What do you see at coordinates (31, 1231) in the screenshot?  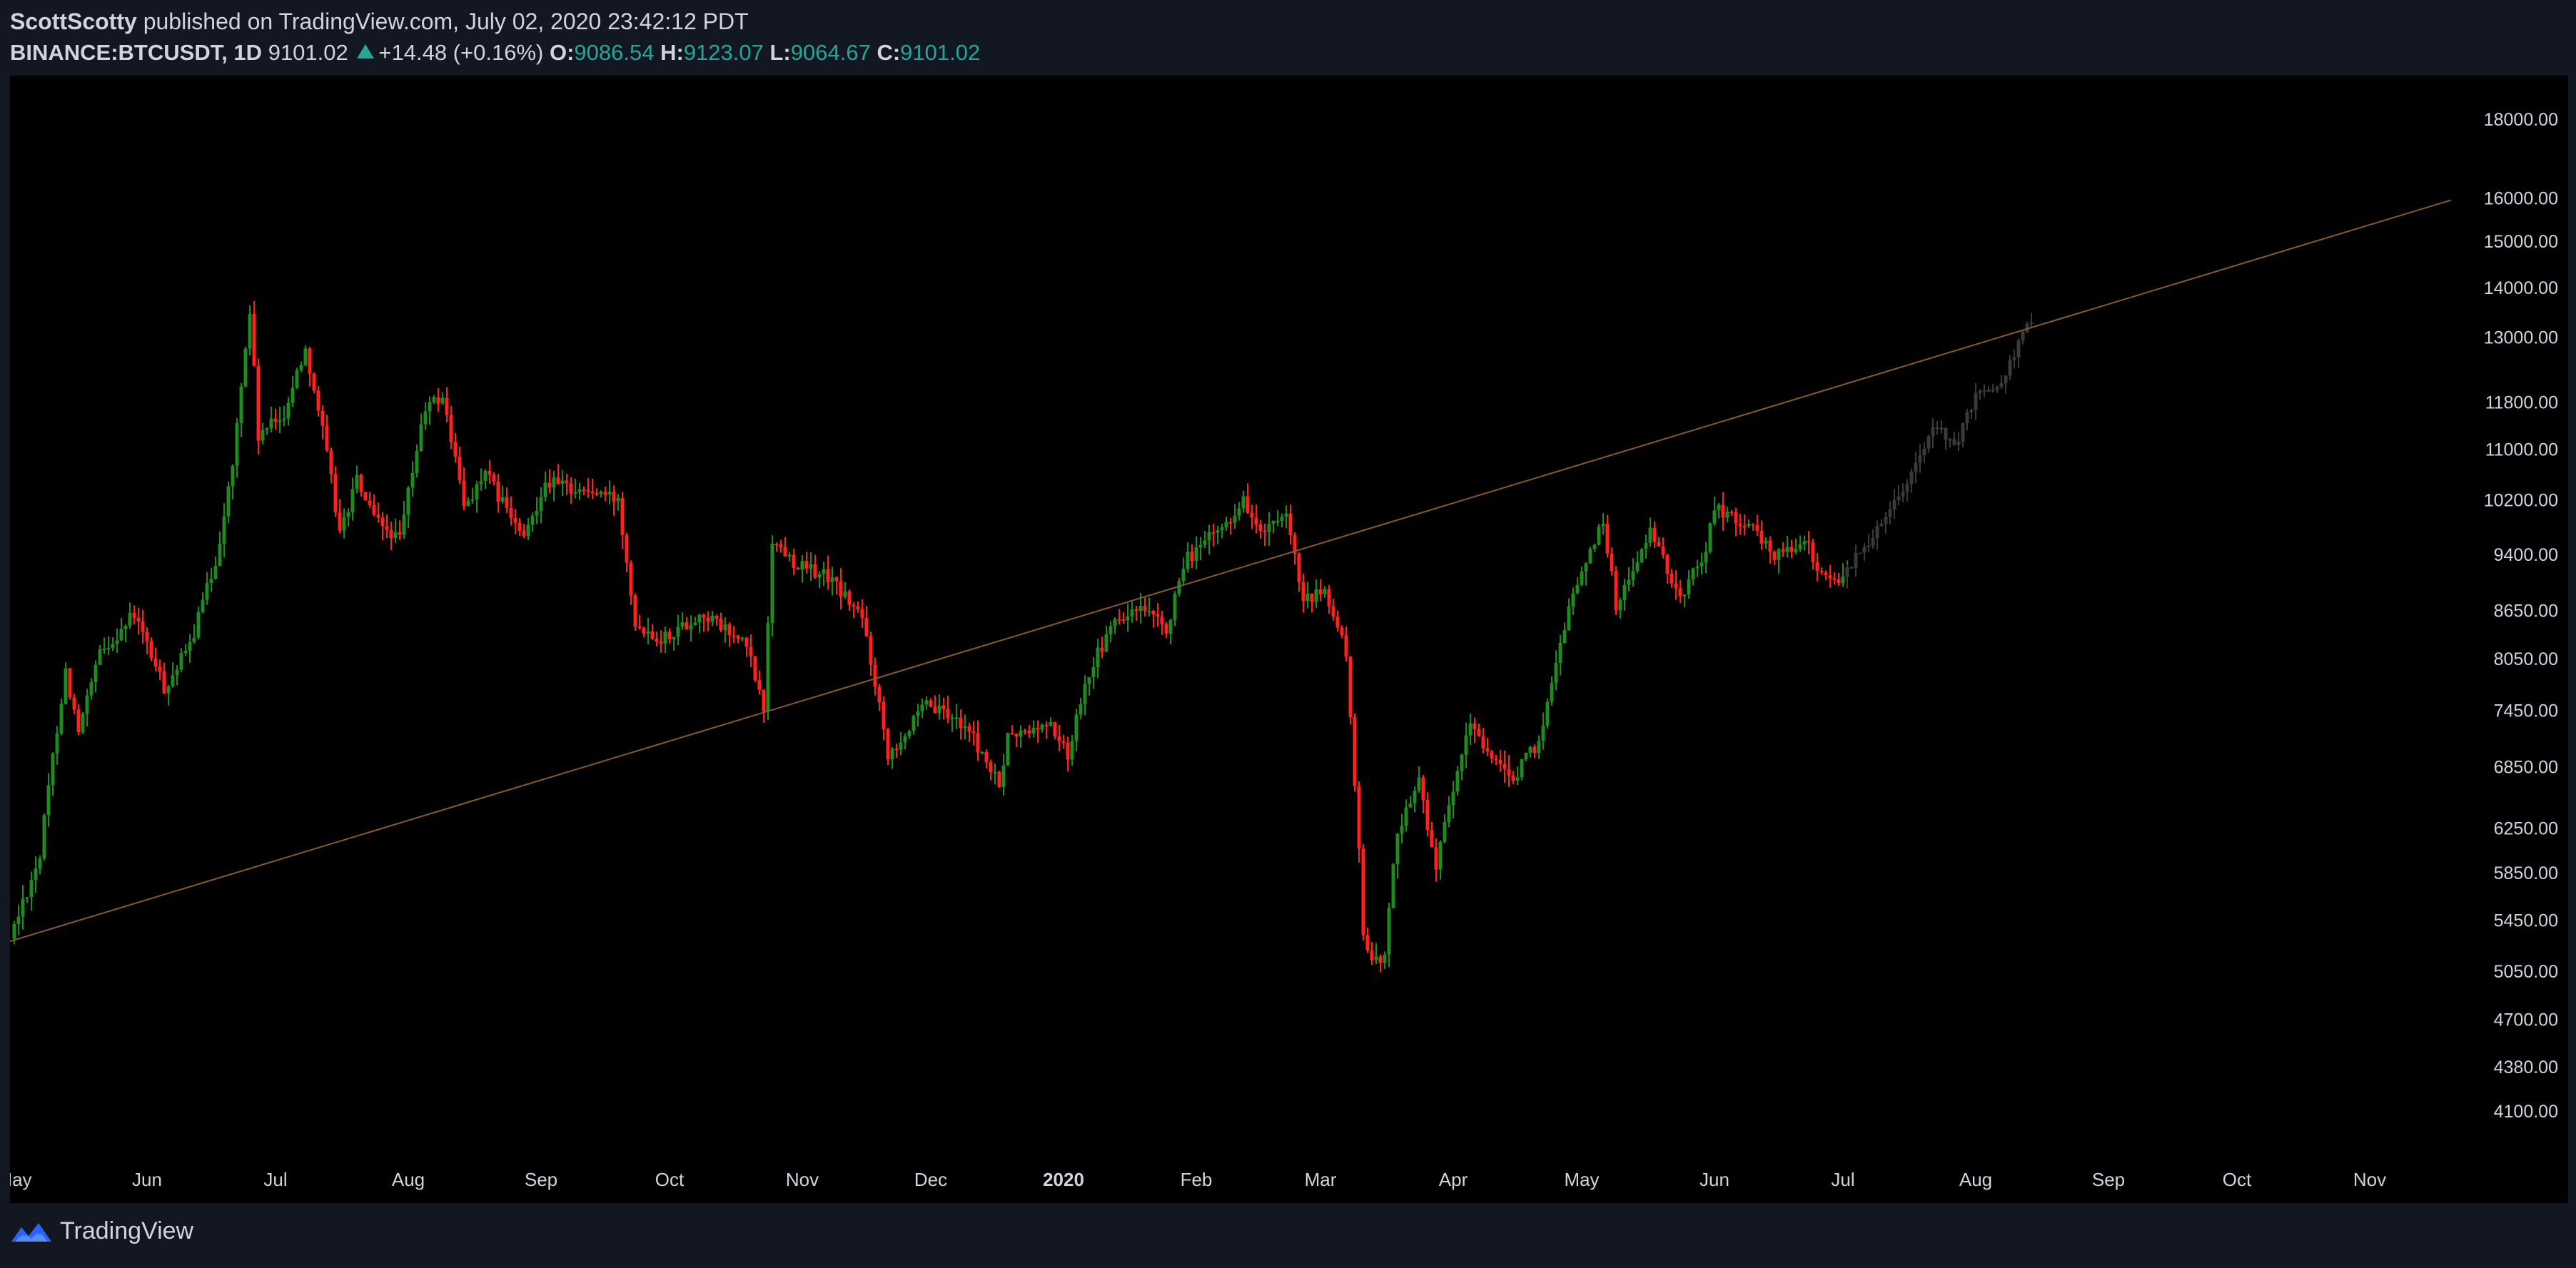 I see `tradingview-logo-icon` at bounding box center [31, 1231].